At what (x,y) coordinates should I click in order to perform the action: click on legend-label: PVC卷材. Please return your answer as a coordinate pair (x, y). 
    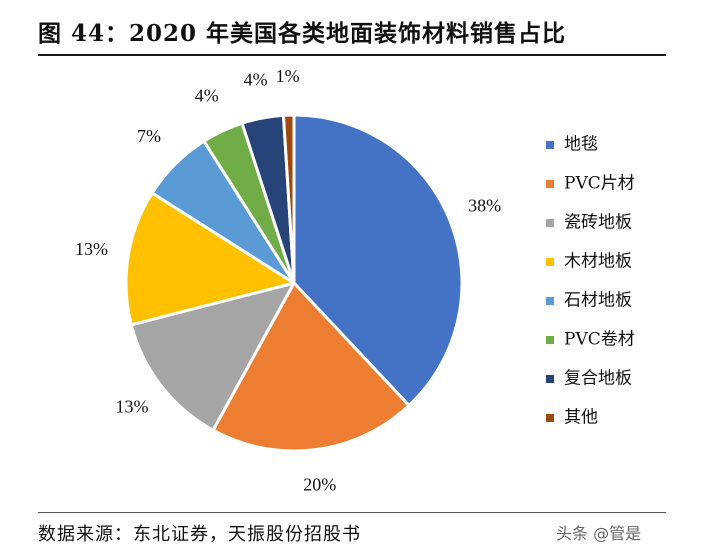
    Looking at the image, I should click on (599, 340).